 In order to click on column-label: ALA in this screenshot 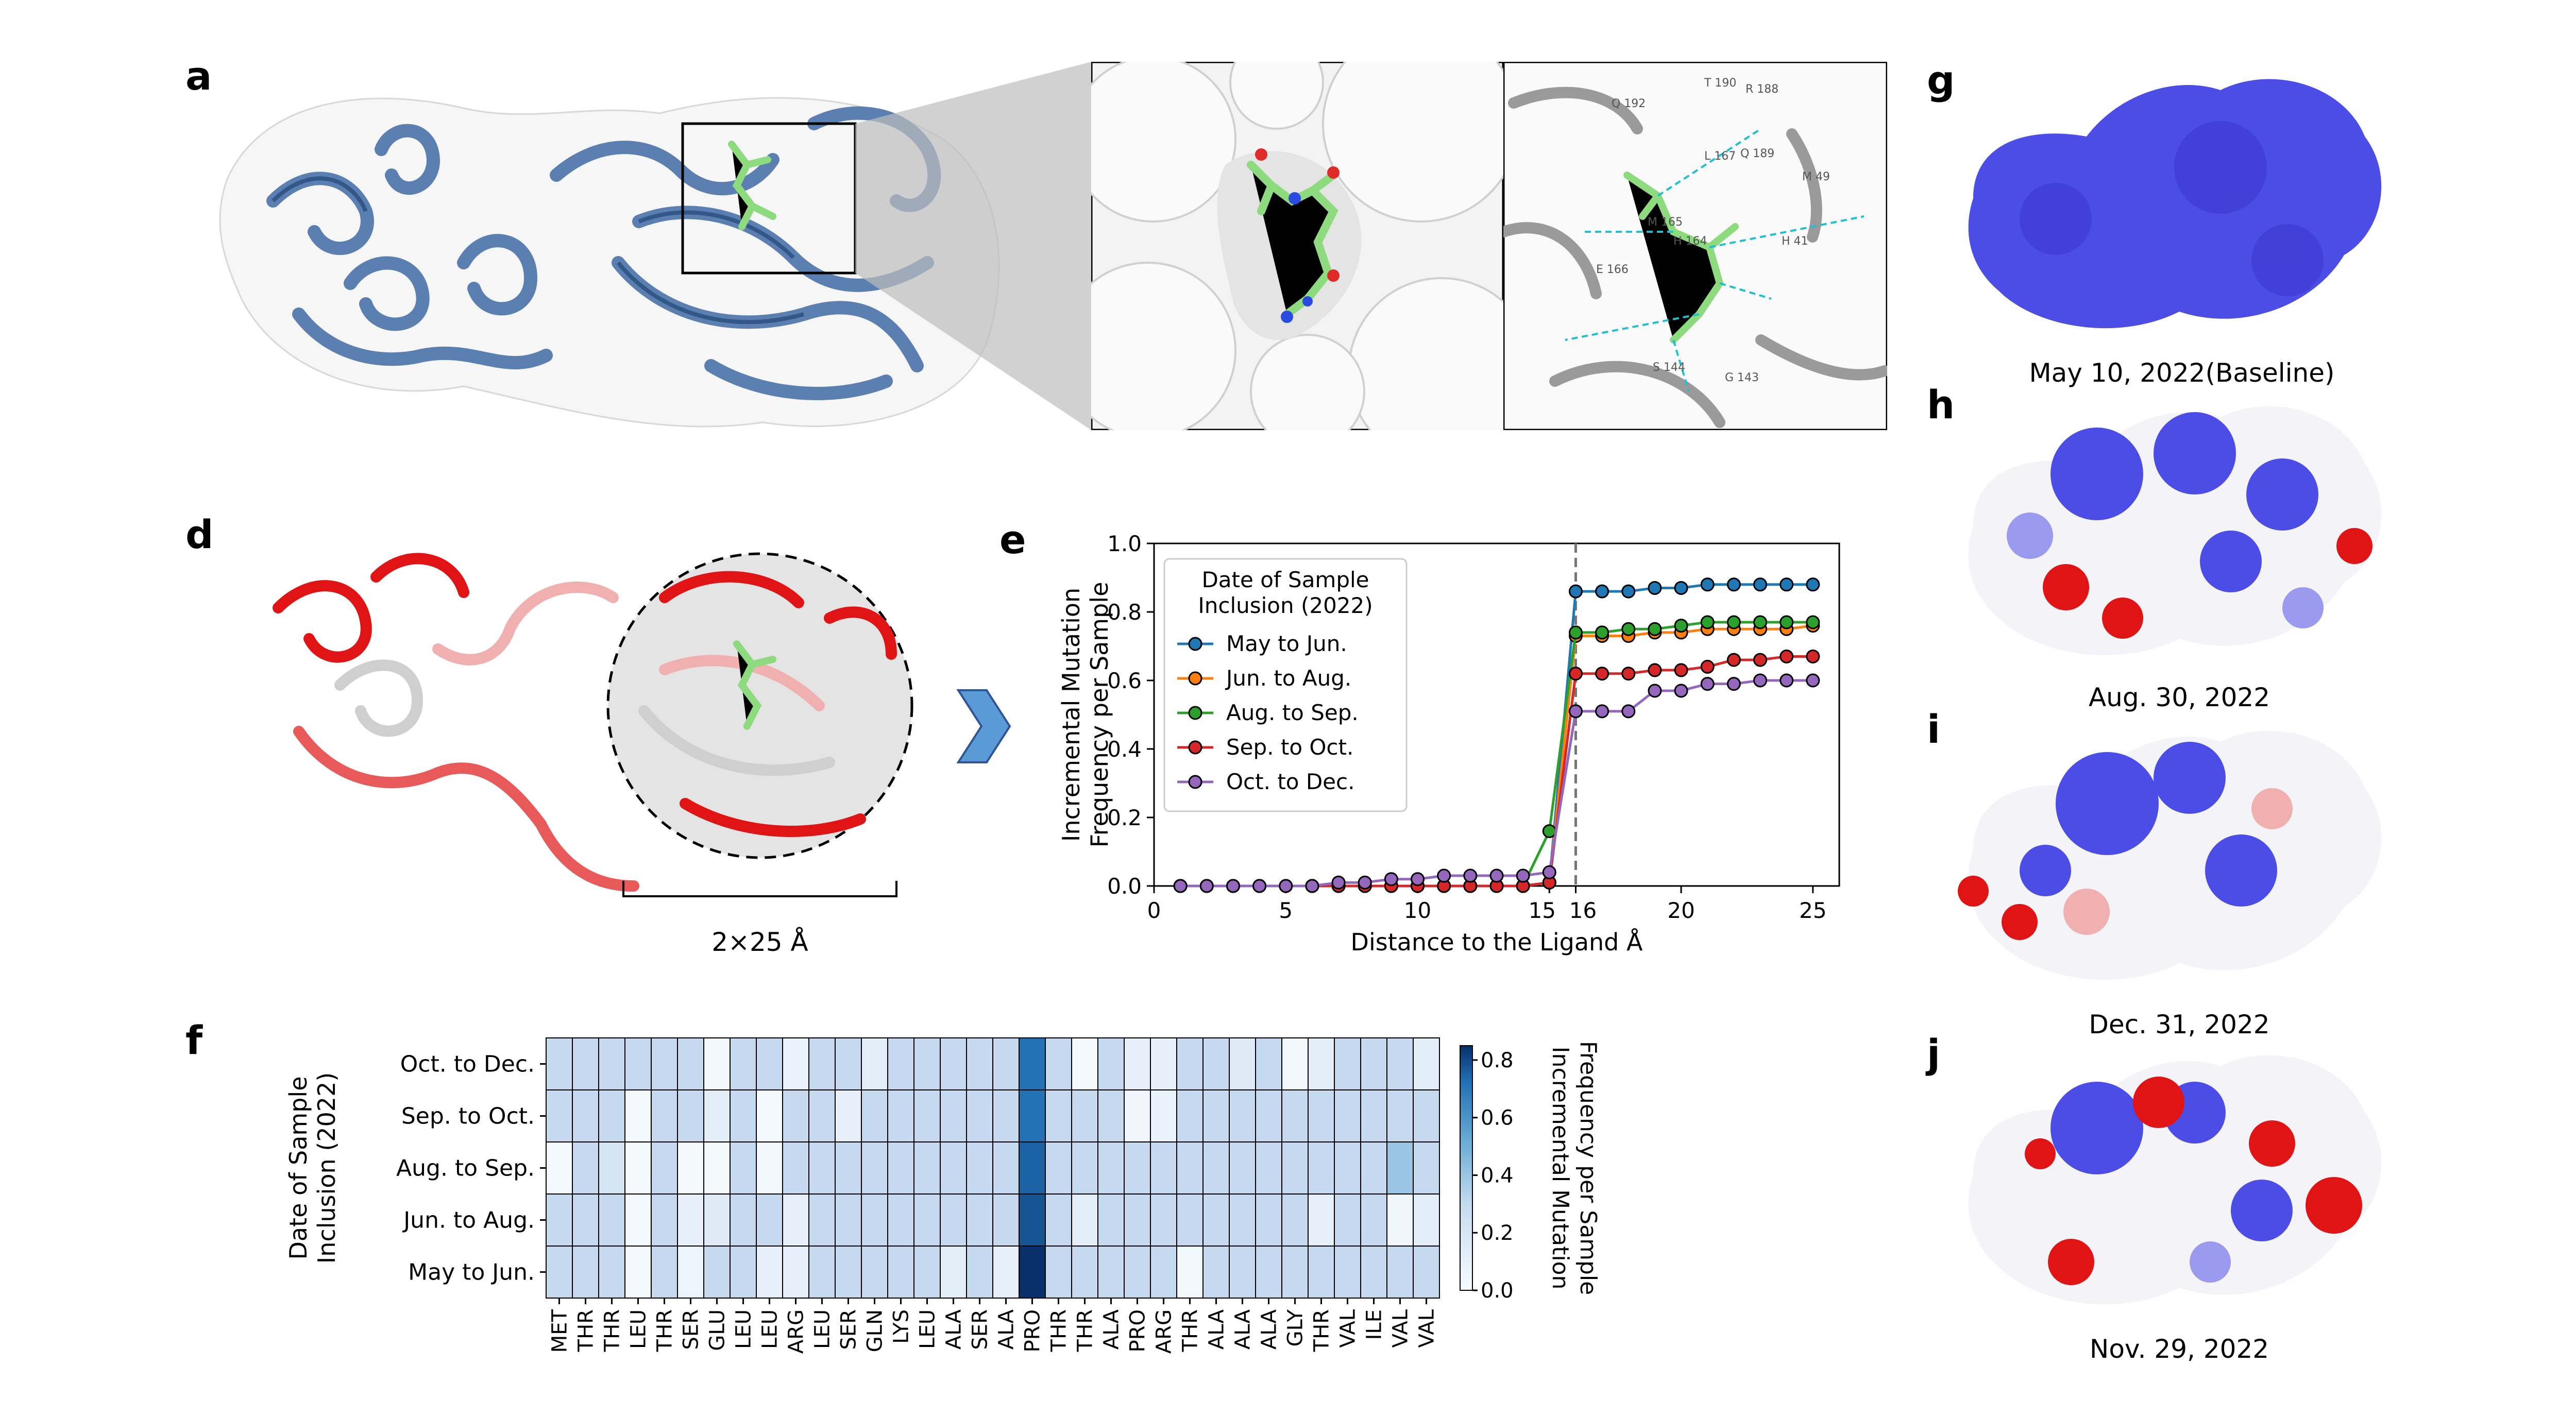, I will do `click(1112, 1329)`.